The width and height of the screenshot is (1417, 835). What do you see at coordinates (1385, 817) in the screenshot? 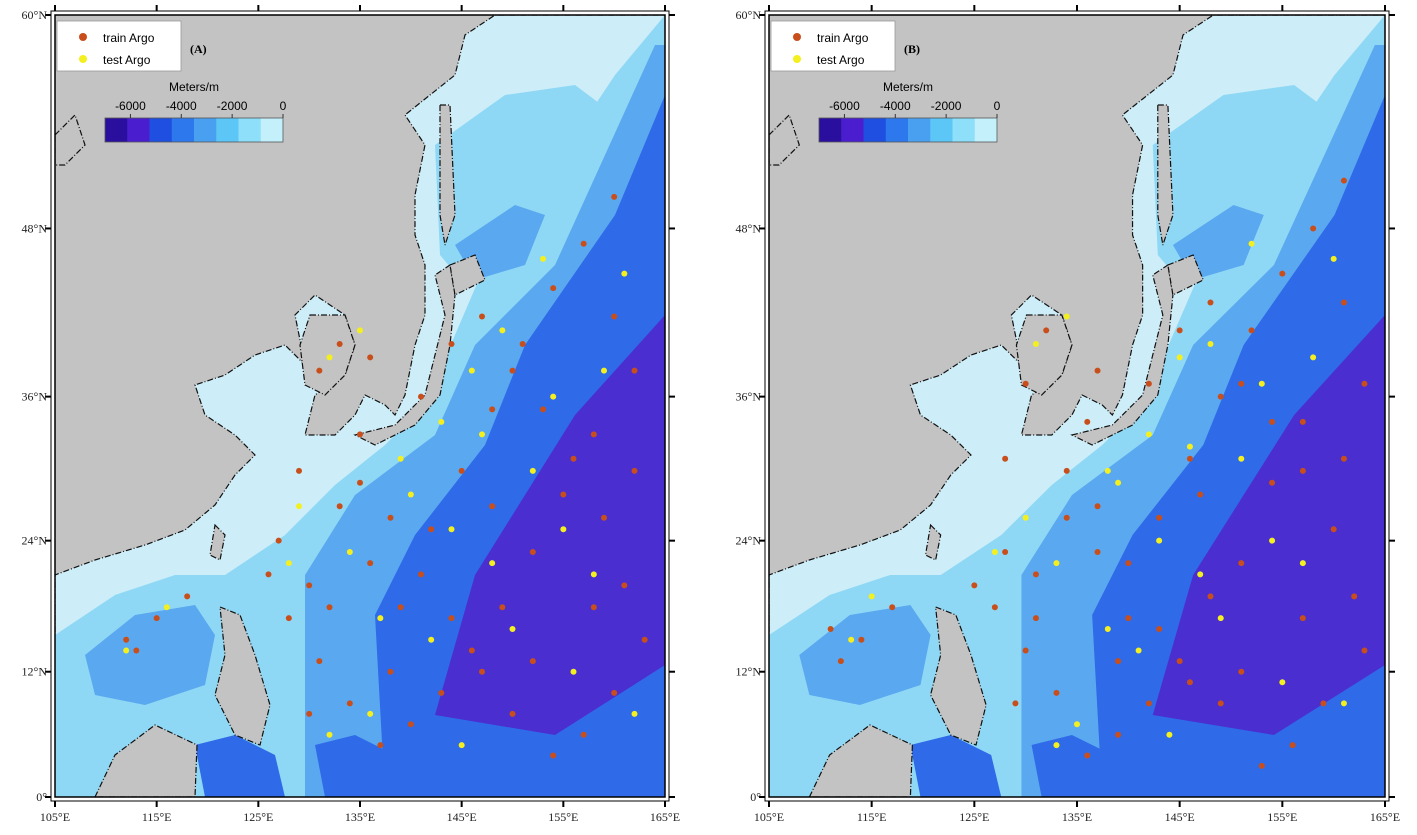
I see `x-tick-label: 165°E` at bounding box center [1385, 817].